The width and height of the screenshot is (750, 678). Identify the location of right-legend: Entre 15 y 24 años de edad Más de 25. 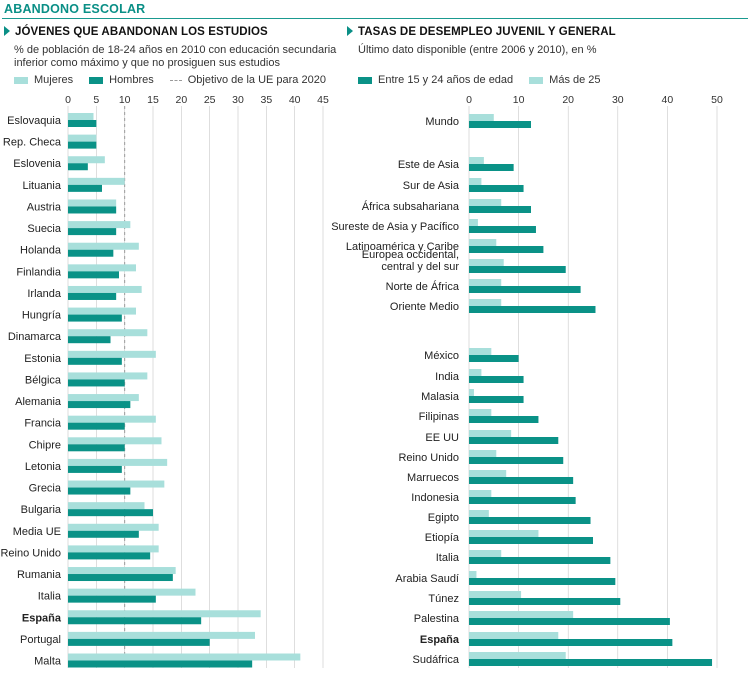
(487, 80).